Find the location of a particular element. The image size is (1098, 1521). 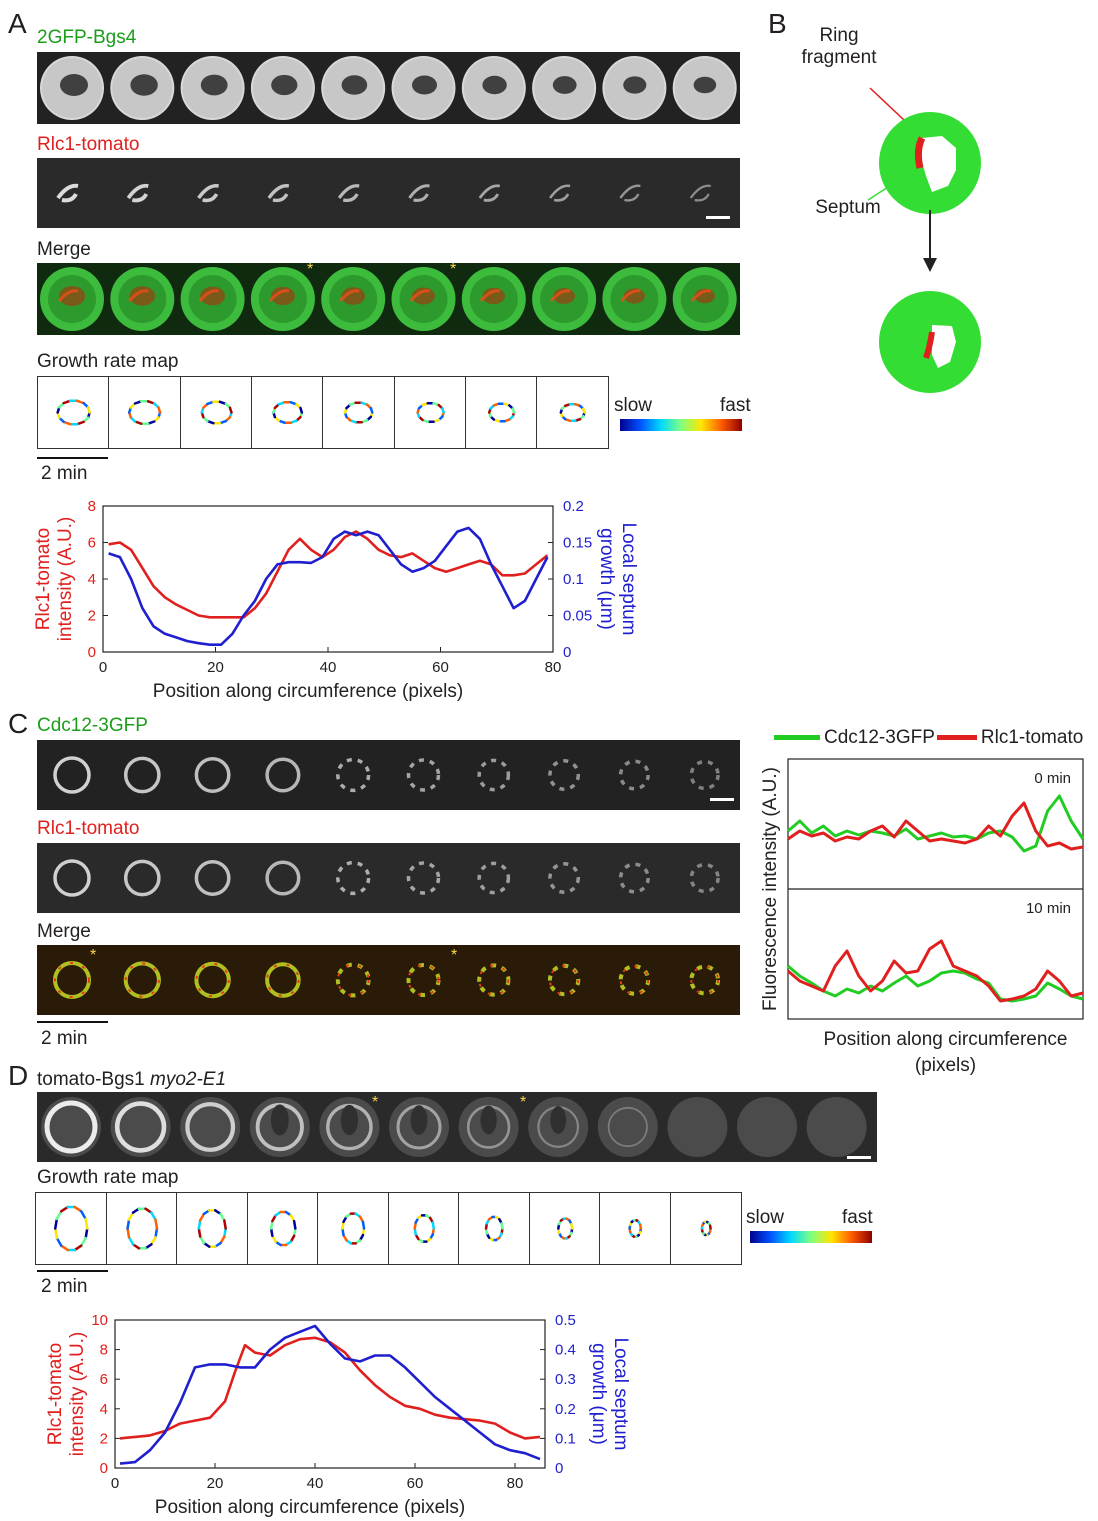

image-strip-merge is located at coordinates (388, 299).